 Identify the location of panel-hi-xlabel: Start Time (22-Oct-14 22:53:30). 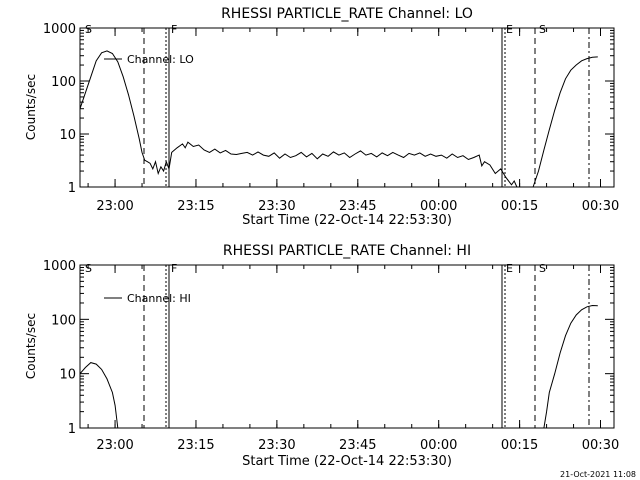
(347, 461).